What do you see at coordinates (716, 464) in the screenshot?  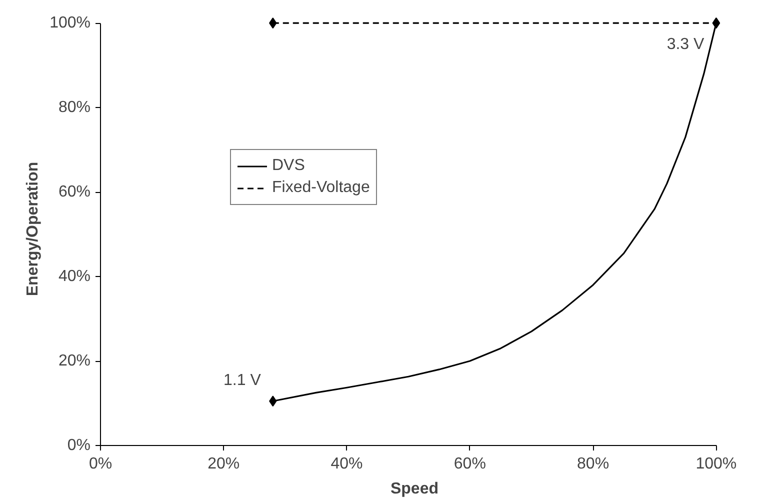 I see `x-tick-label: 100%` at bounding box center [716, 464].